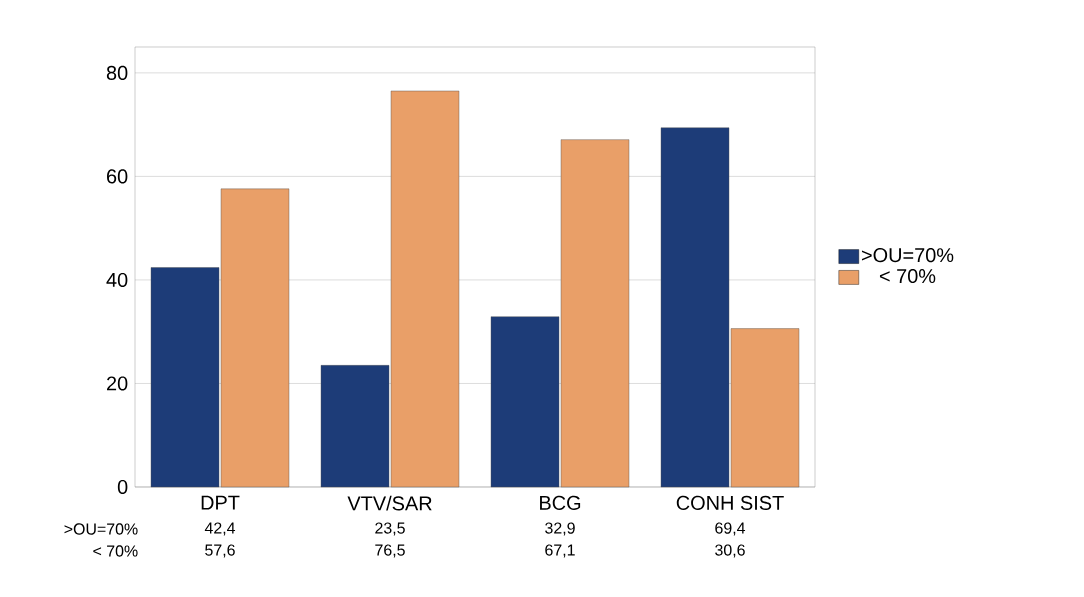 Image resolution: width=1084 pixels, height=597 pixels. Describe the element at coordinates (730, 529) in the screenshot. I see `data-label: 69,4` at that location.